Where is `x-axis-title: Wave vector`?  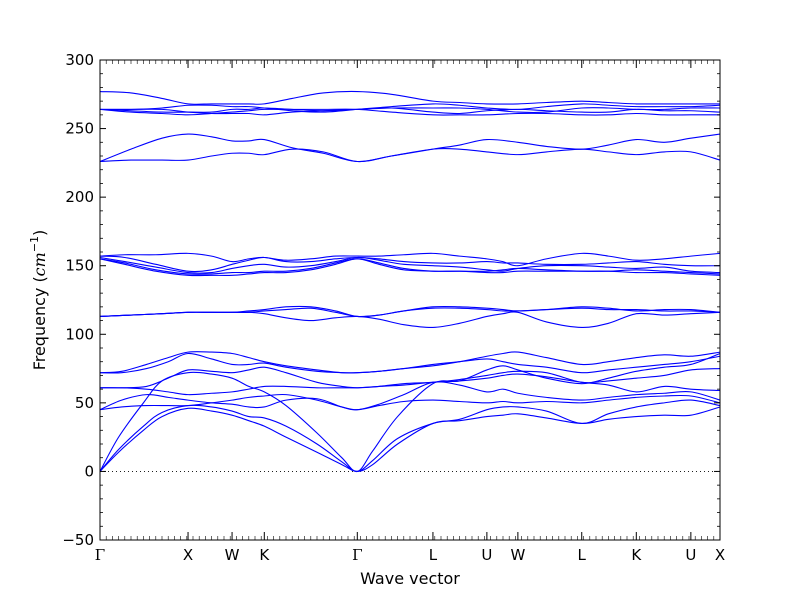 x-axis-title: Wave vector is located at coordinates (410, 578).